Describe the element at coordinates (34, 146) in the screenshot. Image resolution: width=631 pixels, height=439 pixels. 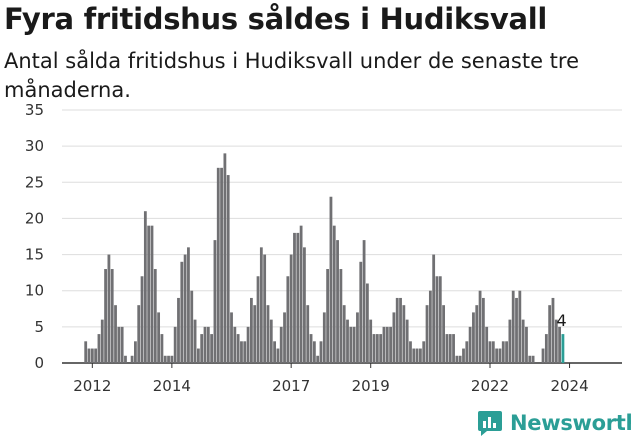
I see `y-tick-label: 30` at that location.